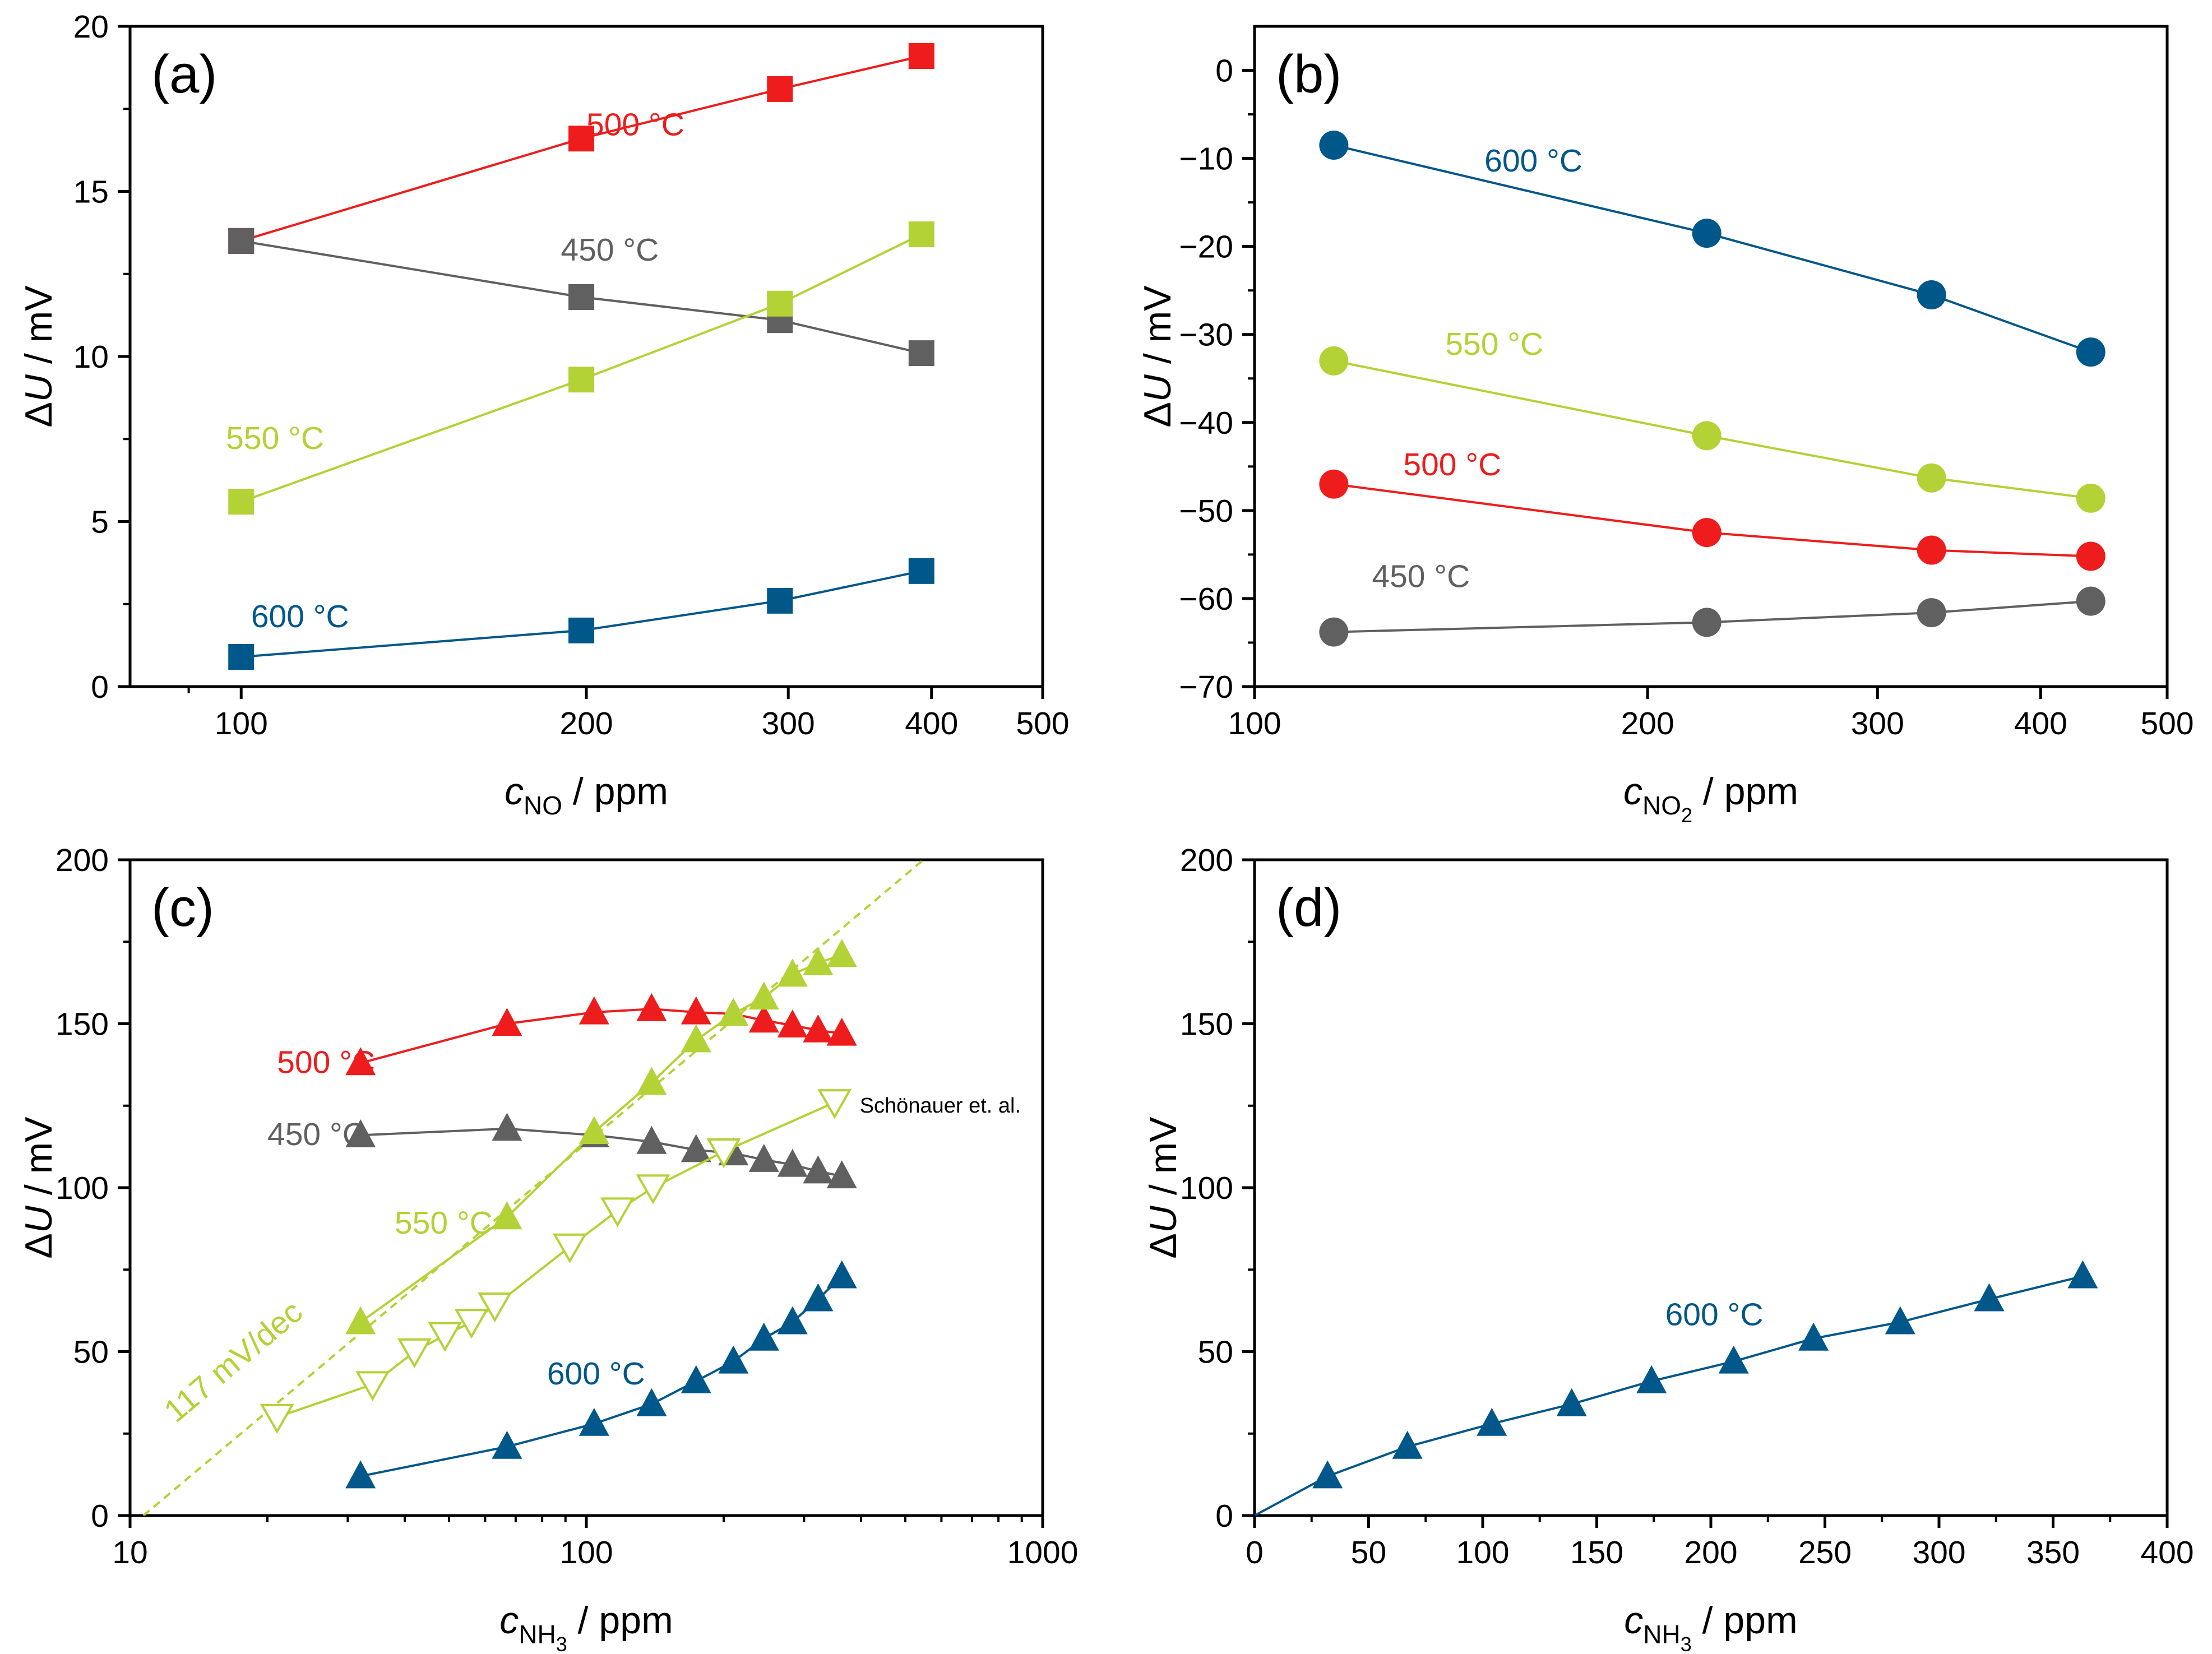 This screenshot has width=2212, height=1654. I want to click on panel-label: (a), so click(184, 74).